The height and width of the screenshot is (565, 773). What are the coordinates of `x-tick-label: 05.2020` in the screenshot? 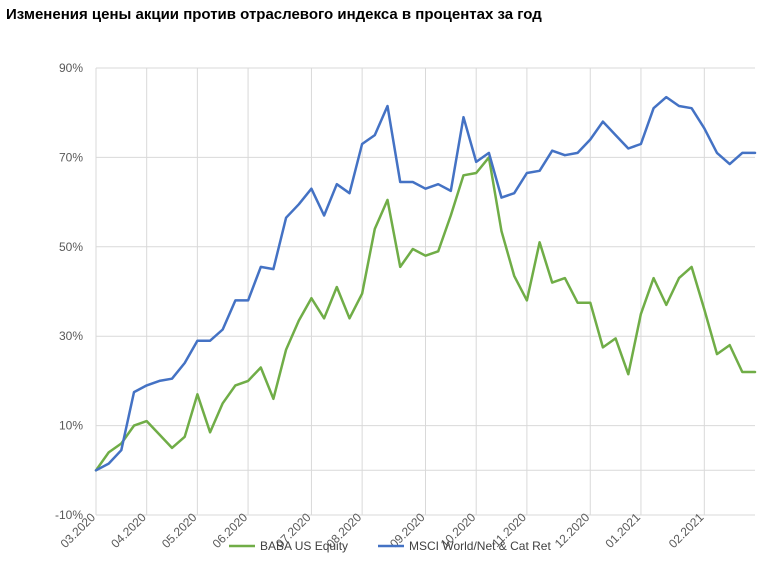 It's located at (179, 530).